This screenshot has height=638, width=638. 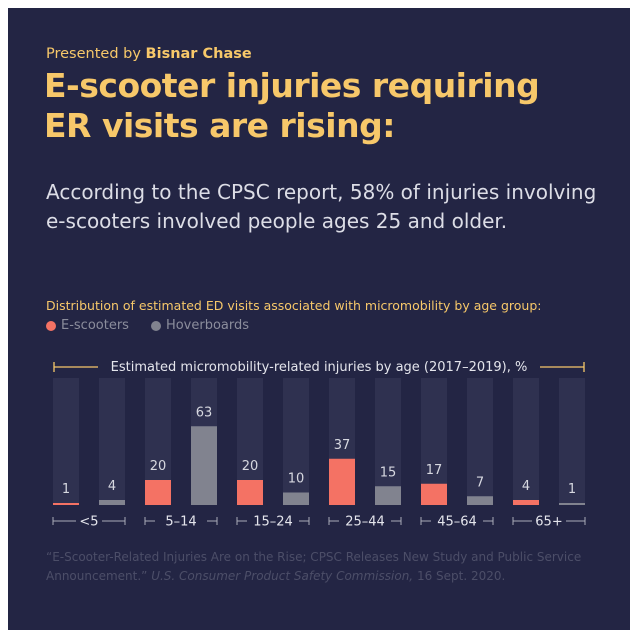 What do you see at coordinates (388, 472) in the screenshot?
I see `data-label-hoverboard: 15` at bounding box center [388, 472].